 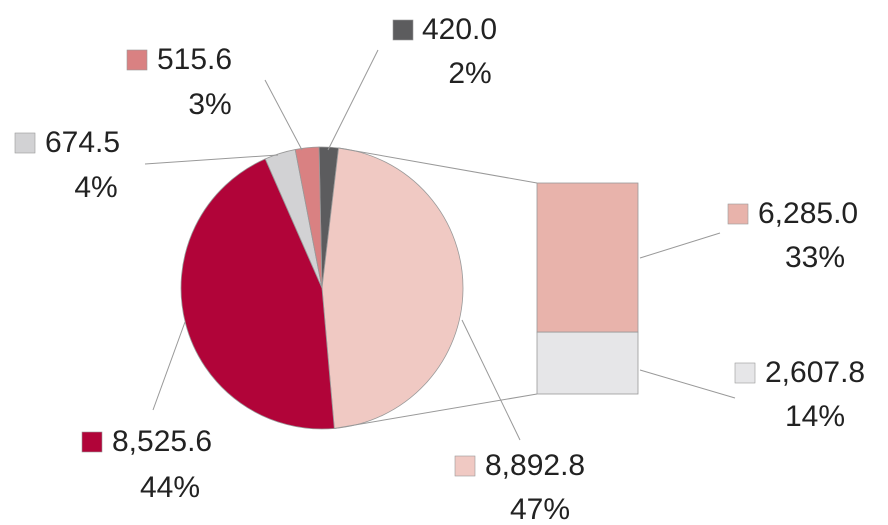 I want to click on value-label: 8,525.6, so click(x=162, y=441).